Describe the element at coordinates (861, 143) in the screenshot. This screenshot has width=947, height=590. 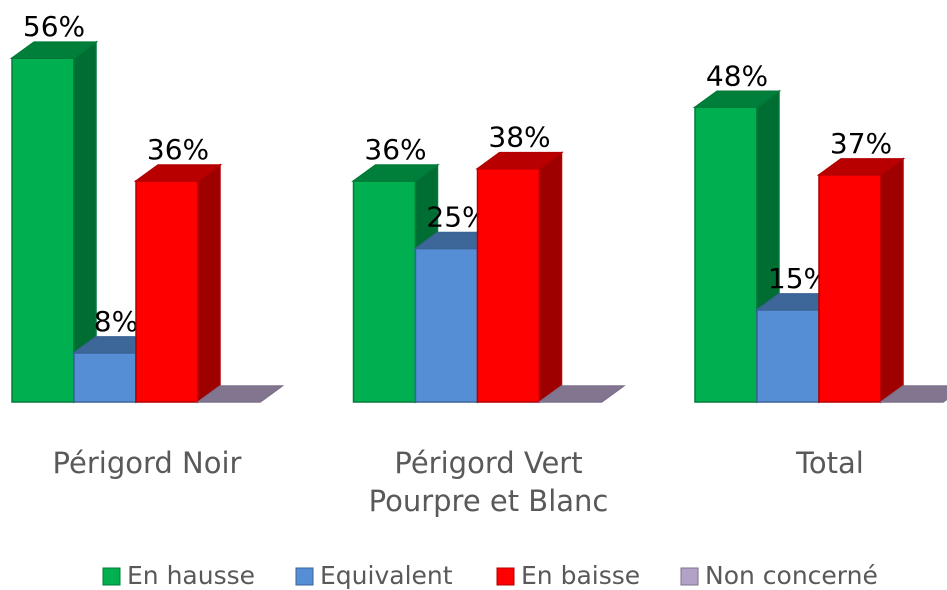
I see `data-label: 37%` at that location.